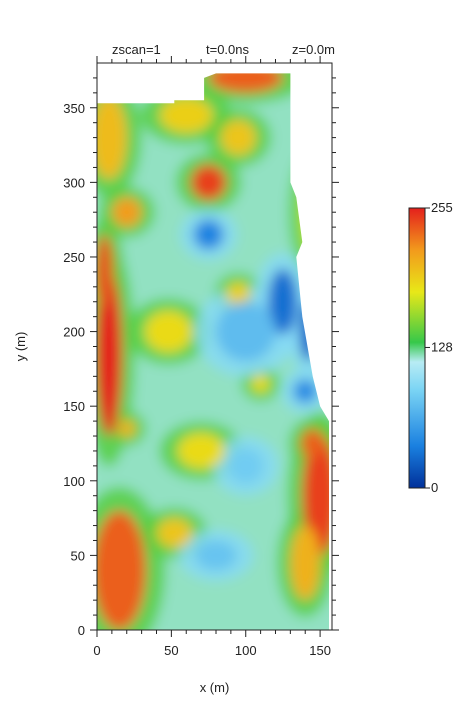 This screenshot has width=474, height=708. I want to click on y-tick-label: 200, so click(74, 332).